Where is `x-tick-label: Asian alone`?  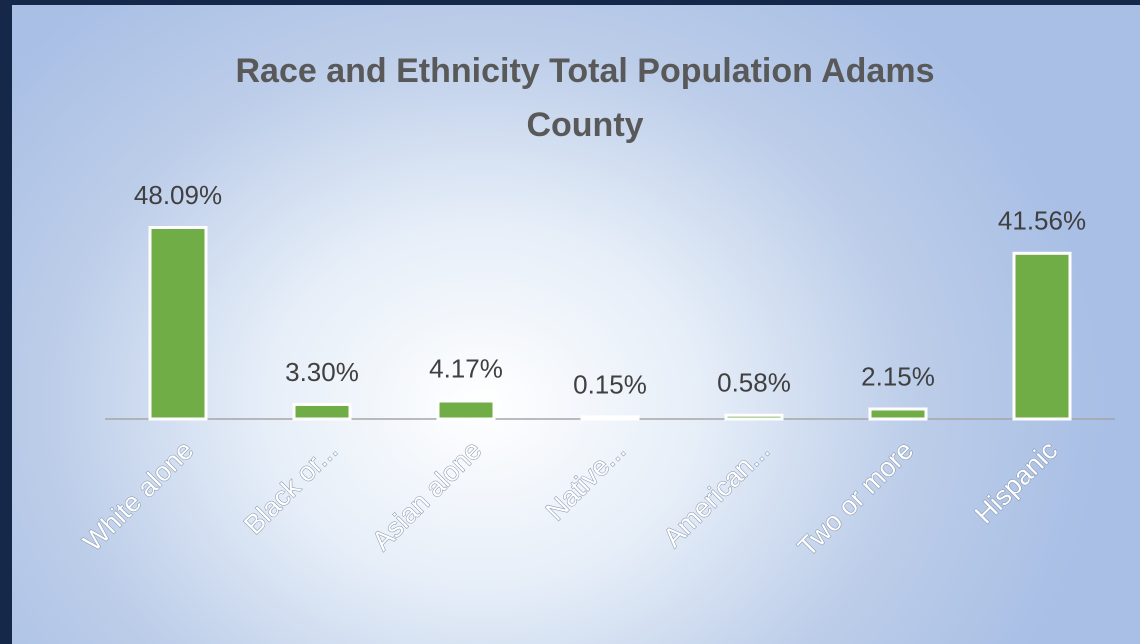
x-tick-label: Asian alone is located at coordinates (426, 495).